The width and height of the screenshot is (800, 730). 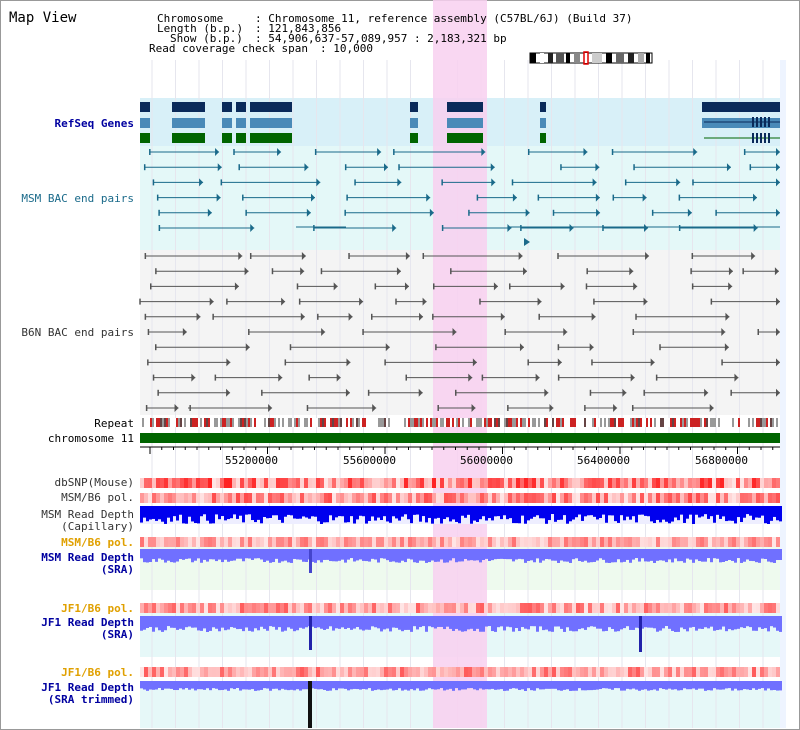 What do you see at coordinates (97, 497) in the screenshot?
I see `track-label-msm-b6-pol-1: MSM/B6 pol.` at bounding box center [97, 497].